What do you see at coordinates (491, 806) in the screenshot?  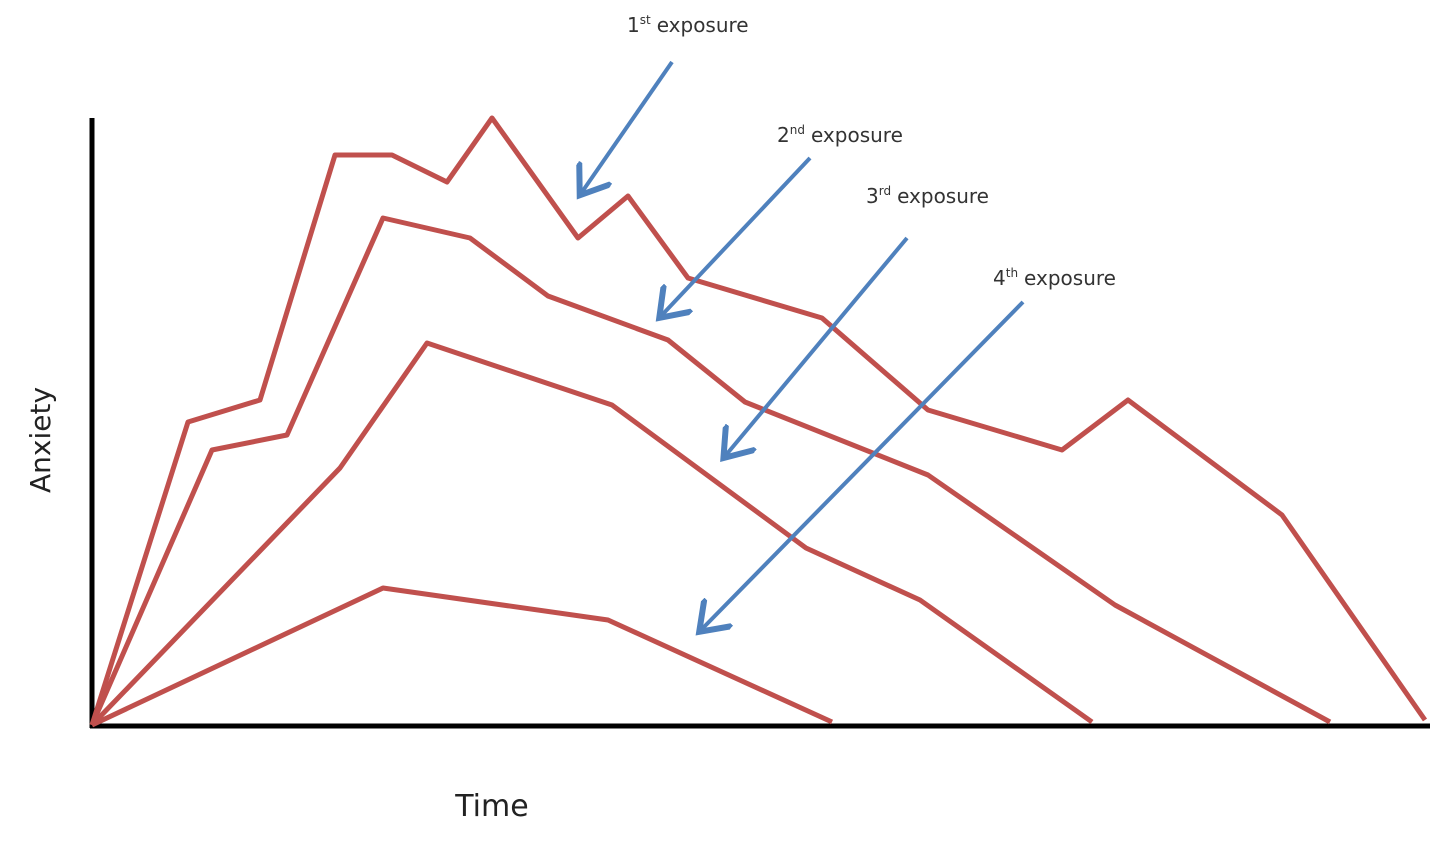 I see `x-axis-label: Time` at bounding box center [491, 806].